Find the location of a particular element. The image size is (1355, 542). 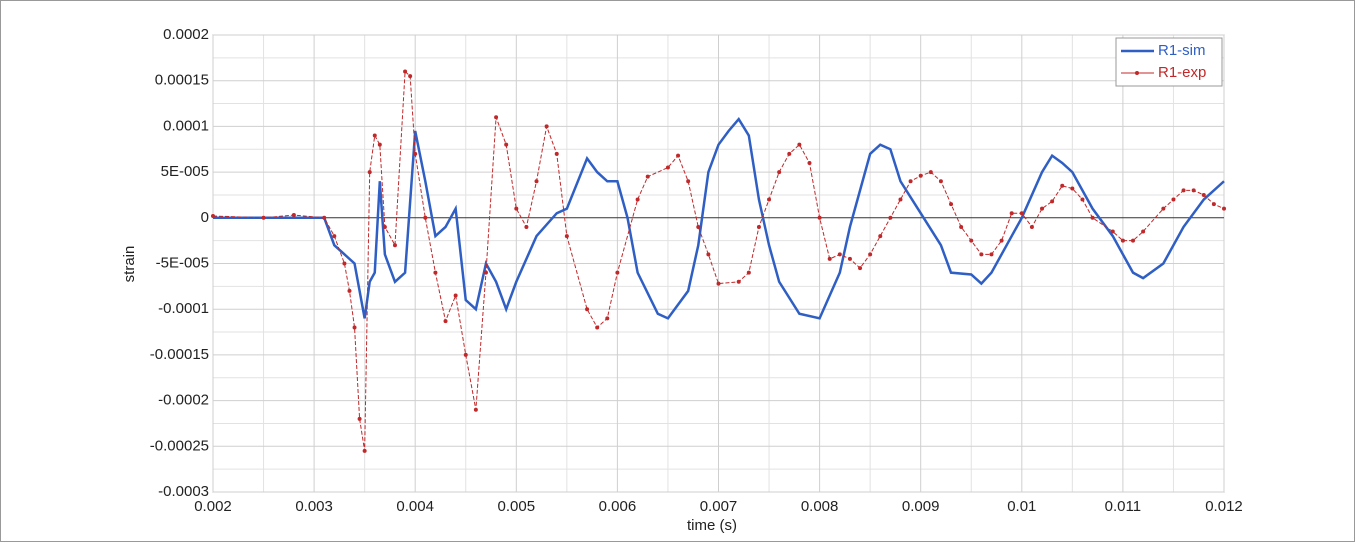

y-tick-label: -0.0003 is located at coordinates (183, 491).